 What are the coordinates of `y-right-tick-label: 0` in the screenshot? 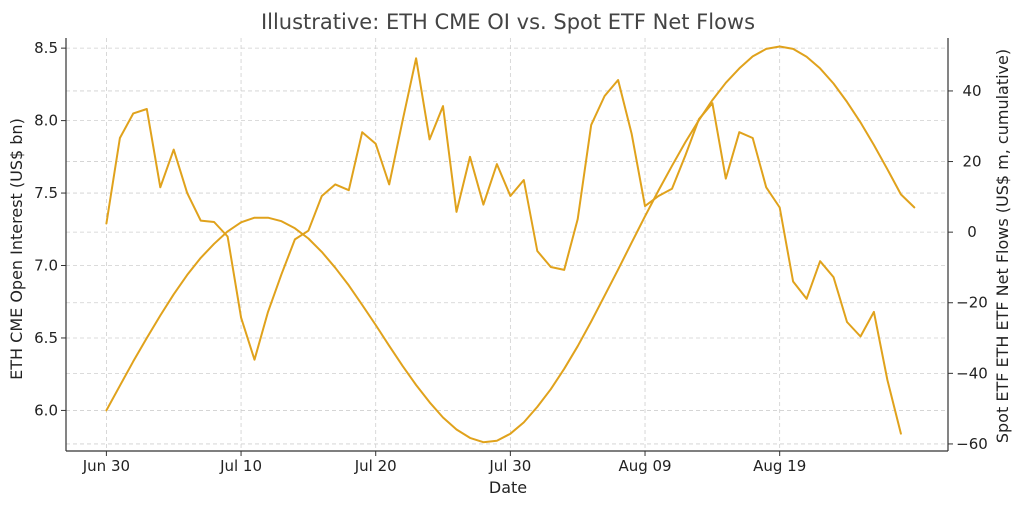 It's located at (972, 232).